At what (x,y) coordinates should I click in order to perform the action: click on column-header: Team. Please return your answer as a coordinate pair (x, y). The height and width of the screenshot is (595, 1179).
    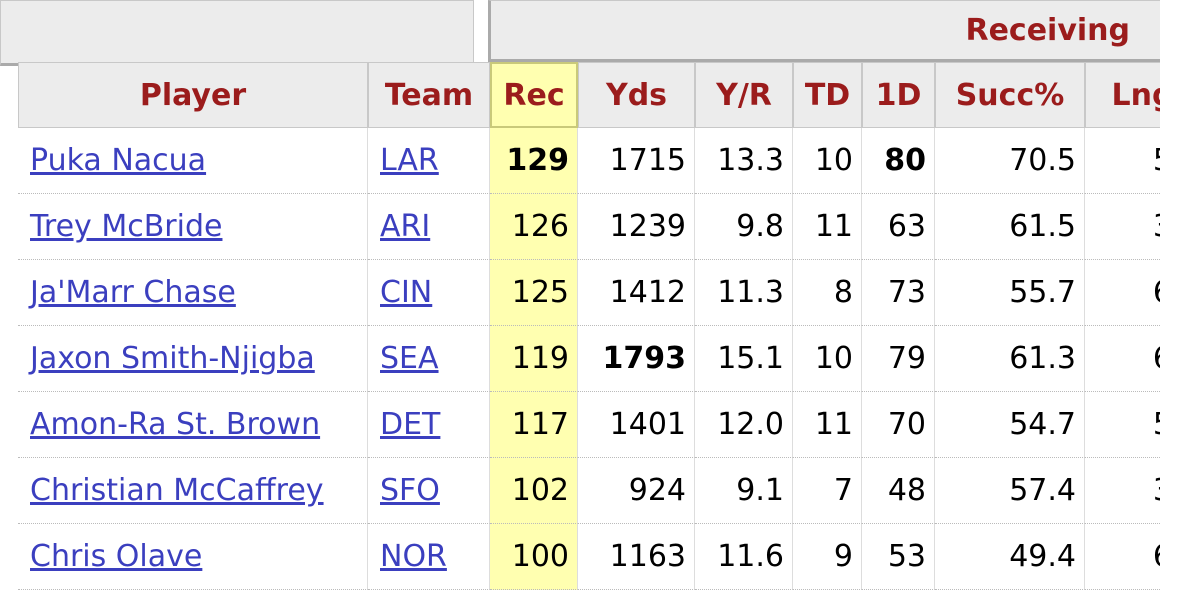
    Looking at the image, I should click on (429, 95).